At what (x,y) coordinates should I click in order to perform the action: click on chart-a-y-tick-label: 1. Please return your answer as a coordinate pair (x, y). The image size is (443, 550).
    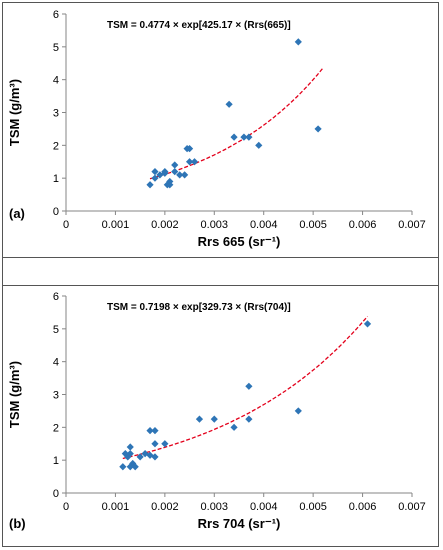
    Looking at the image, I should click on (56, 179).